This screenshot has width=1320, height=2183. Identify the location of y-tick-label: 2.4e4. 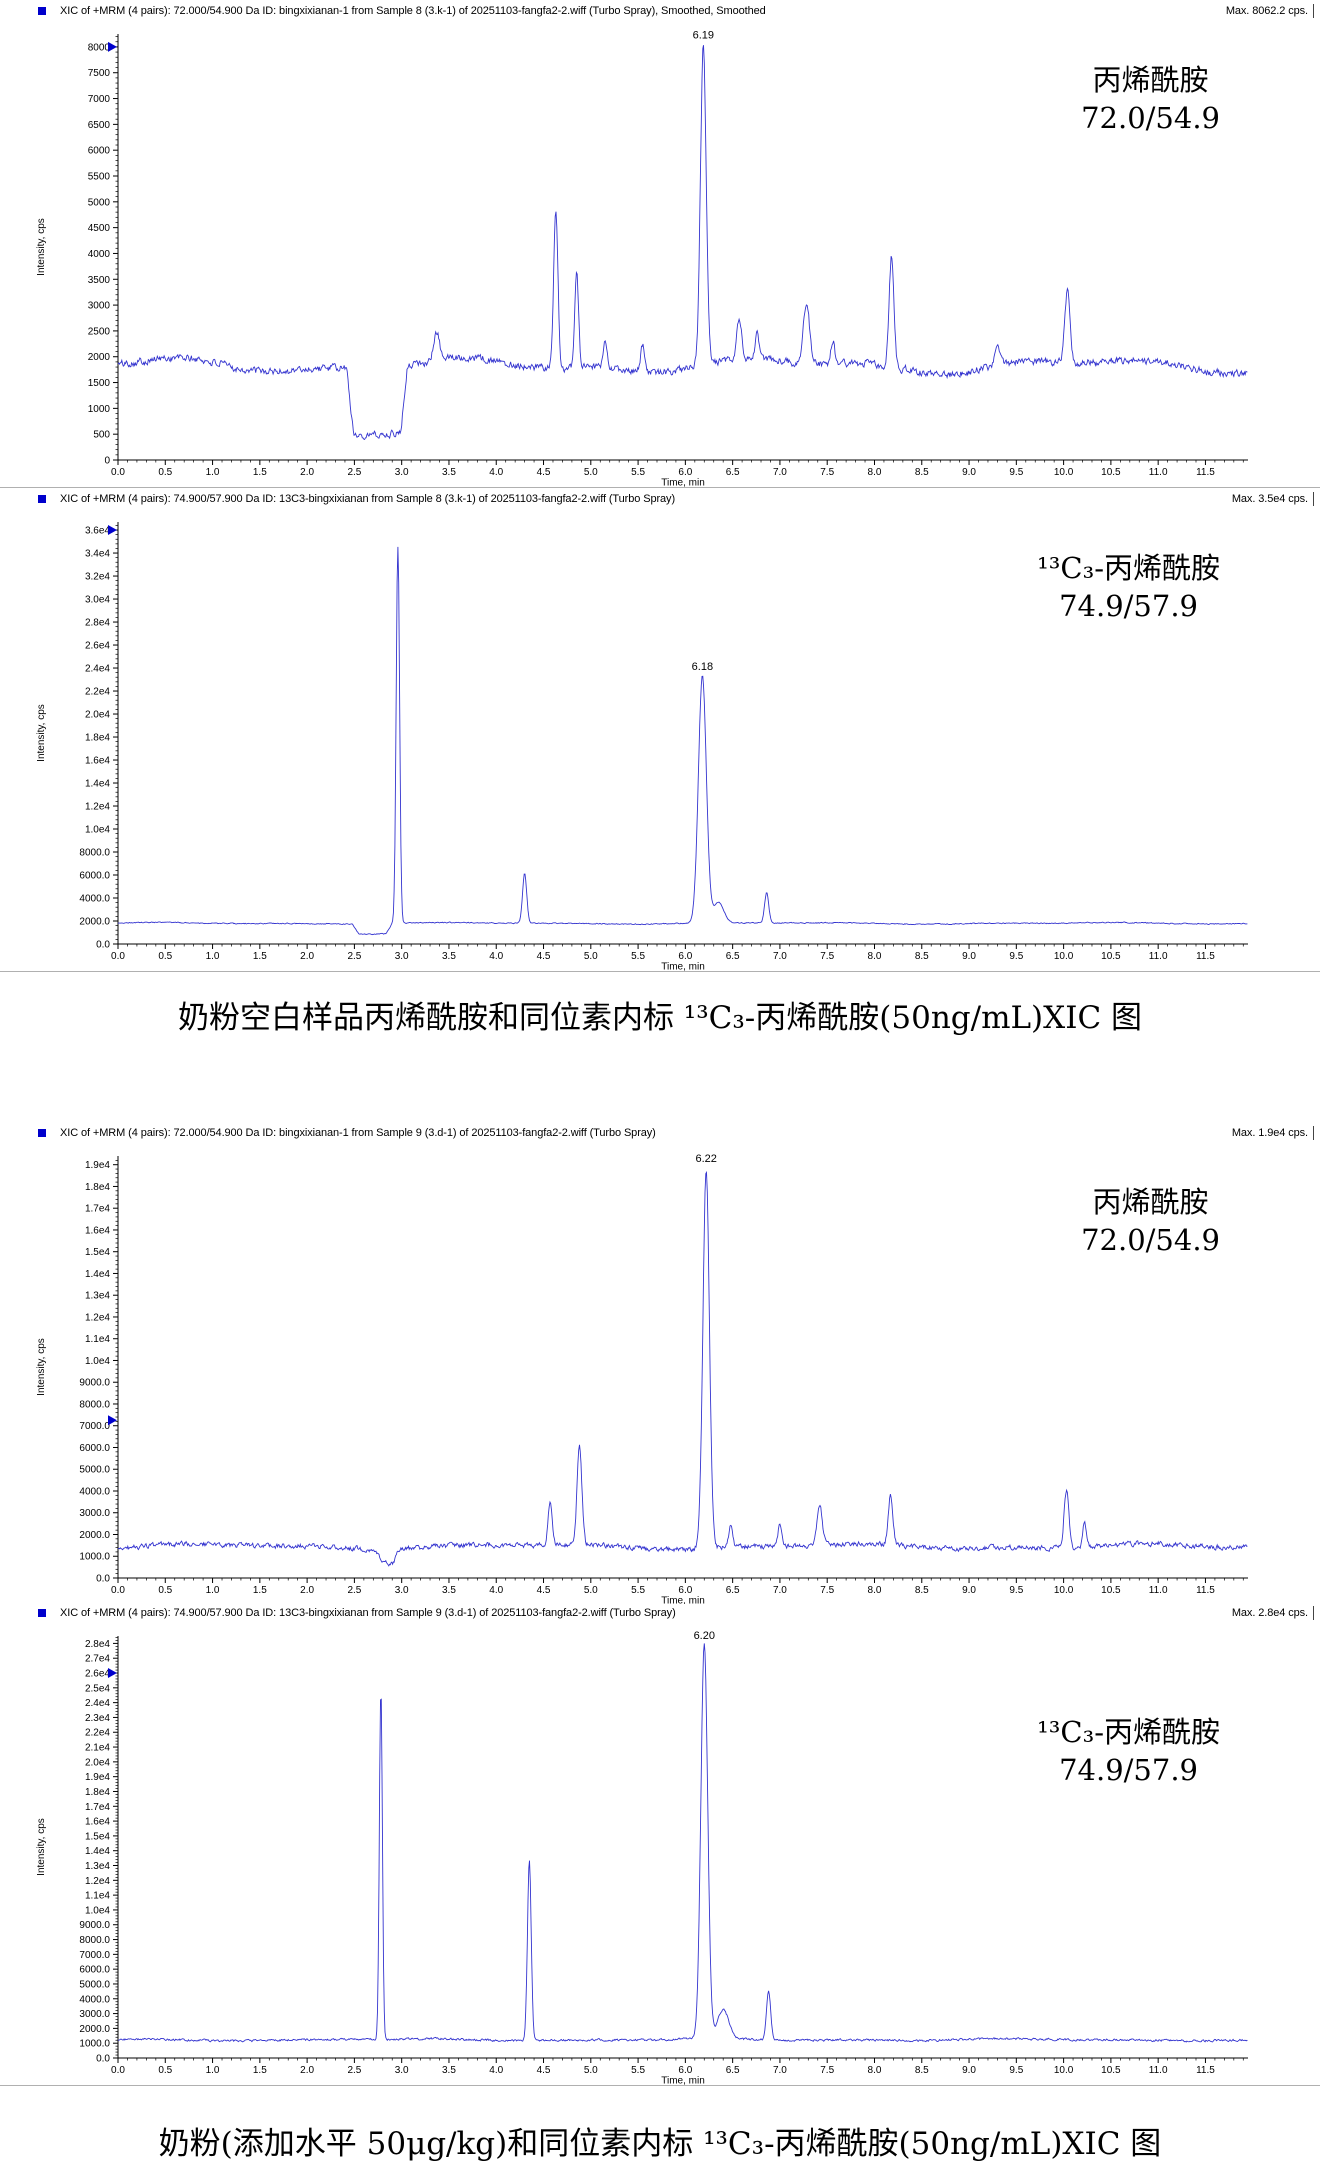
(97, 669).